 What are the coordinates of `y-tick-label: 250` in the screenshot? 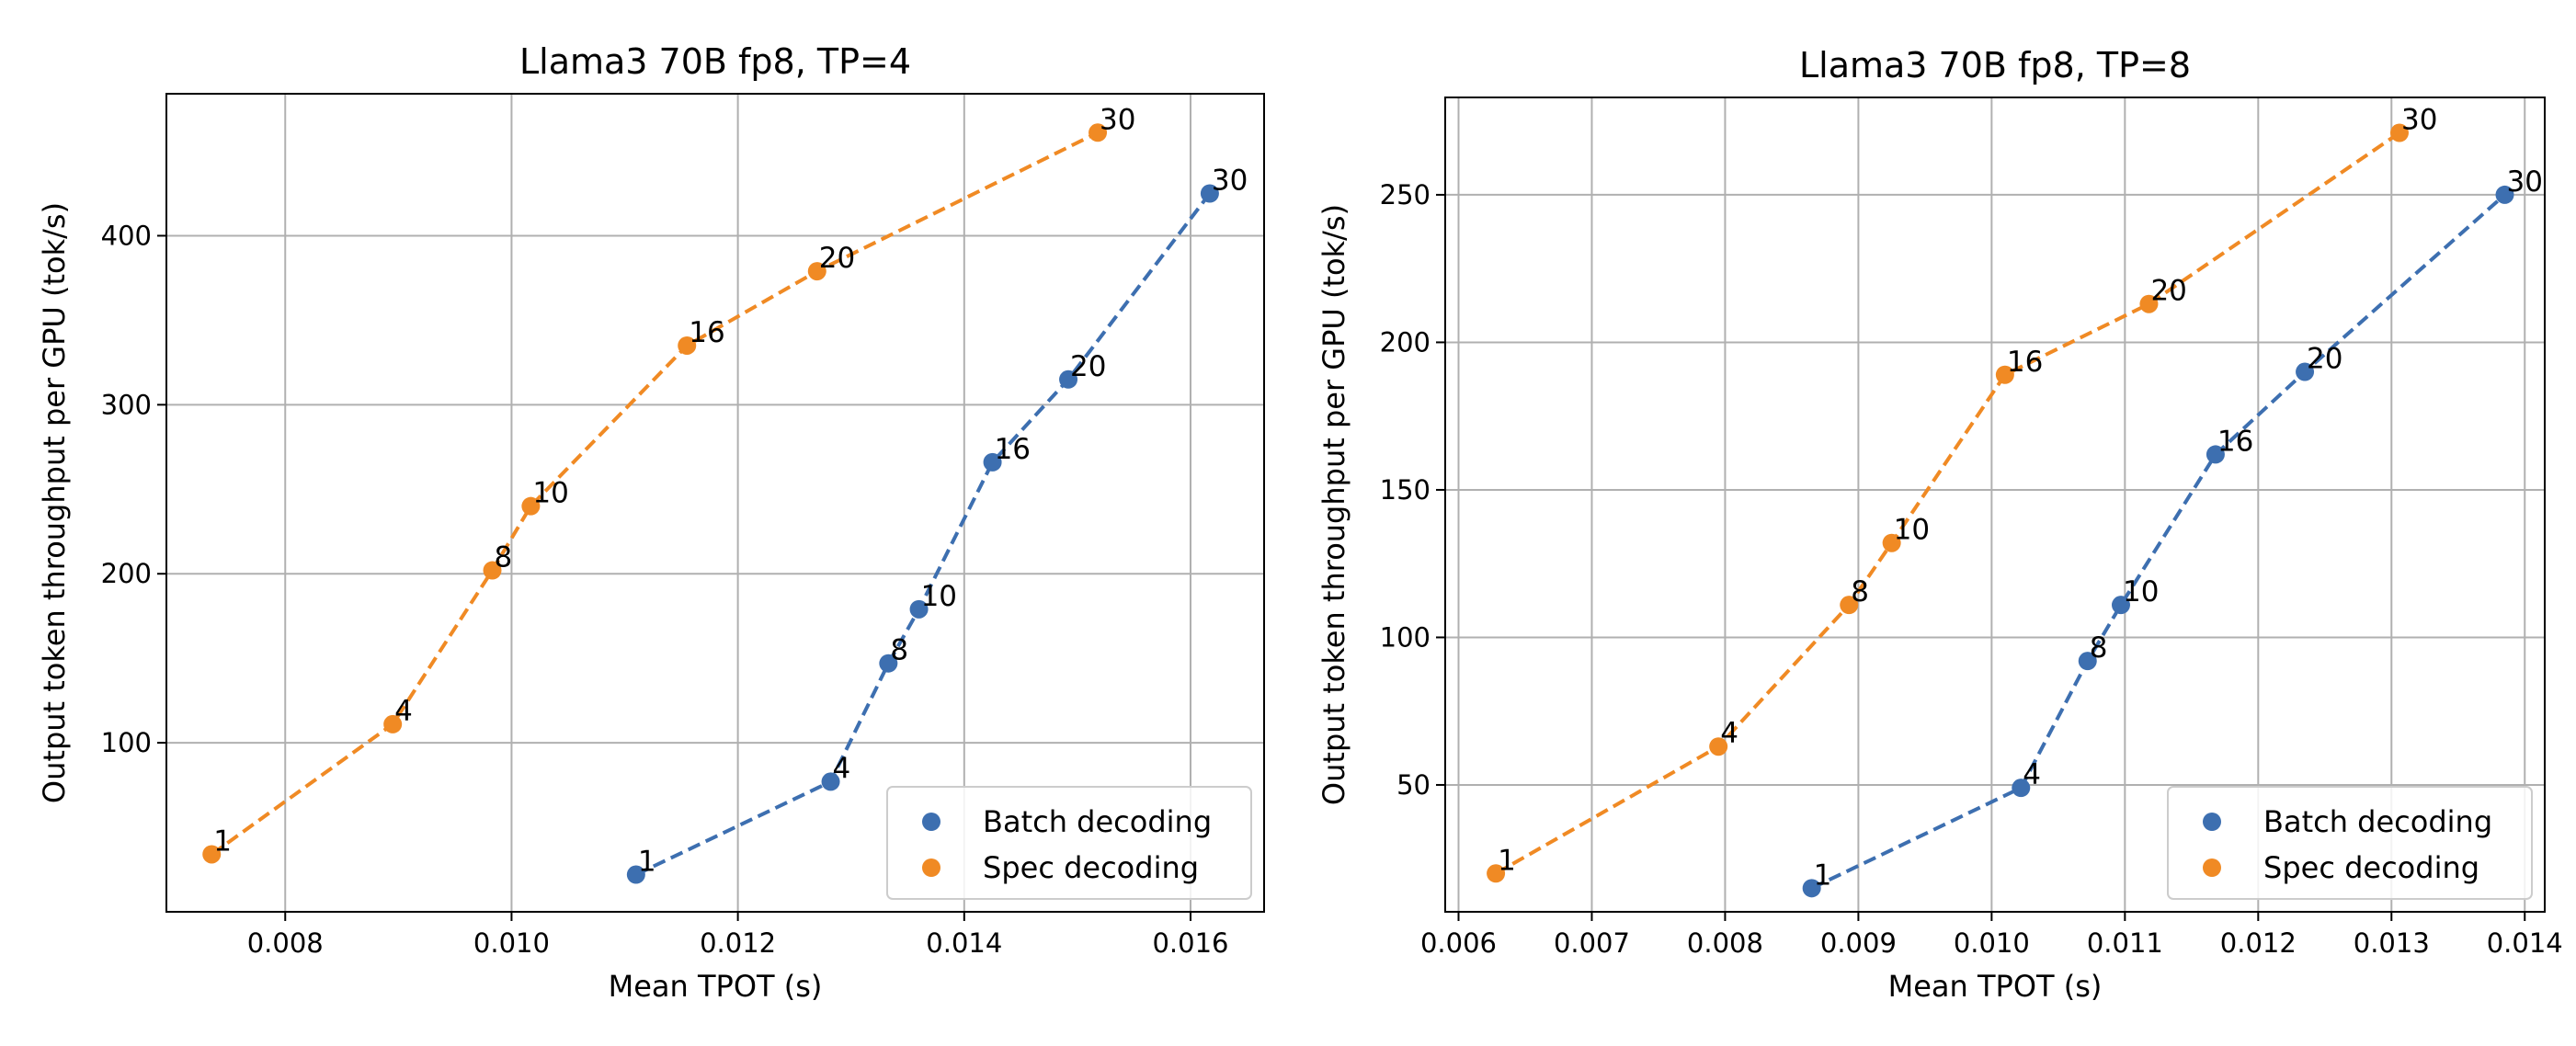 It's located at (1405, 195).